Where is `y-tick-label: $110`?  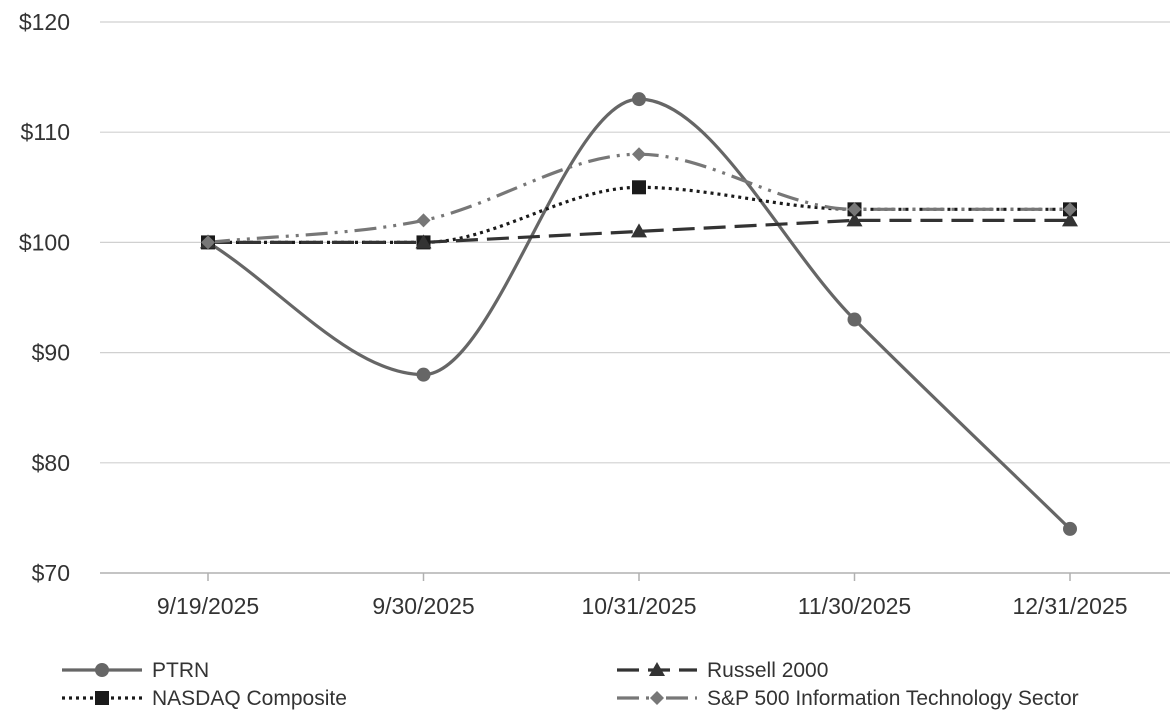
y-tick-label: $110 is located at coordinates (45, 132).